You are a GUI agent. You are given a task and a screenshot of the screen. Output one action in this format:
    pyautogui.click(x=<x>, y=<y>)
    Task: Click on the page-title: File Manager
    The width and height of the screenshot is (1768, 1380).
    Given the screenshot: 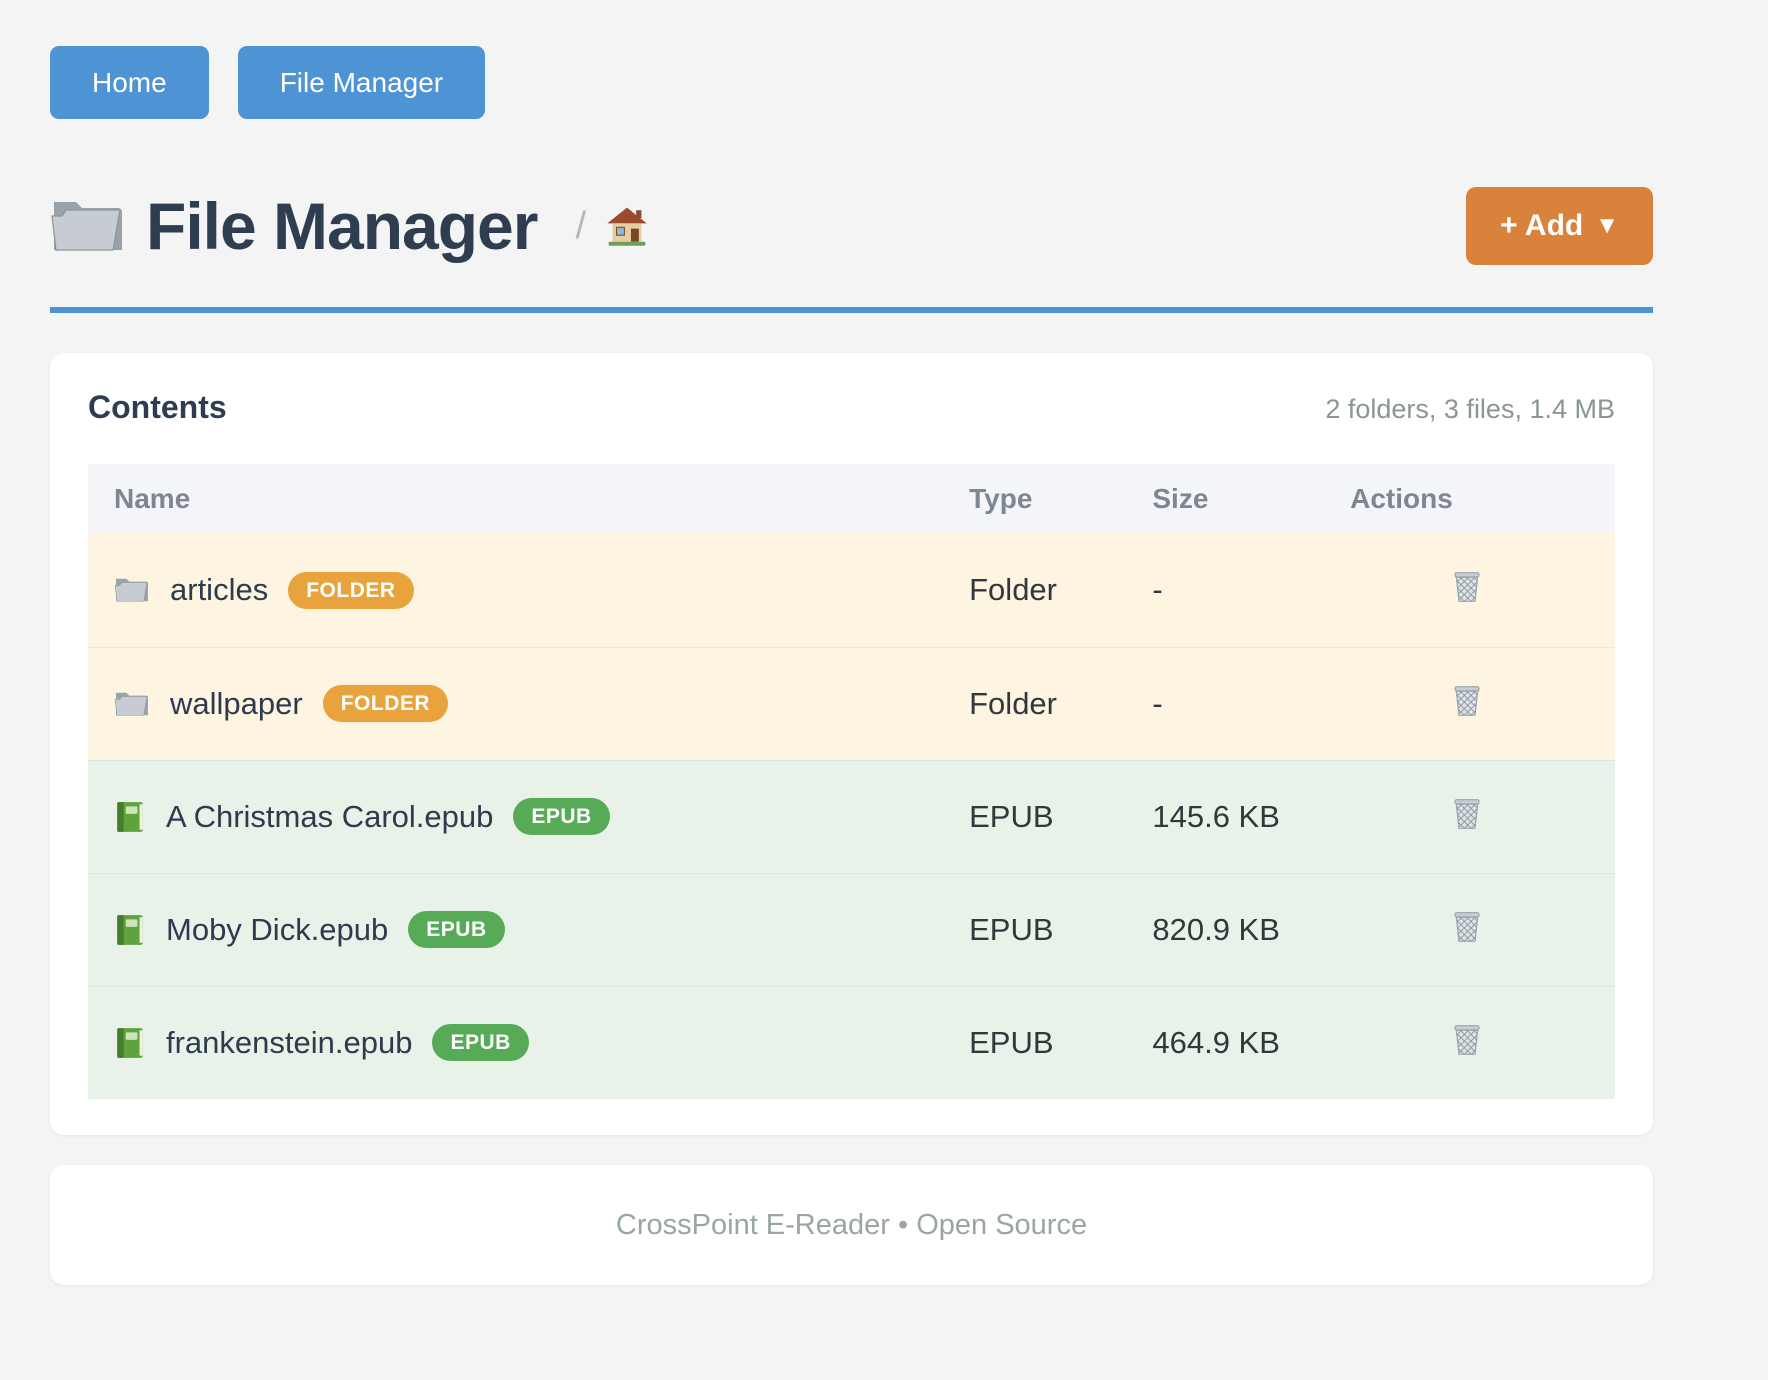 What is the action you would take?
    pyautogui.click(x=342, y=226)
    